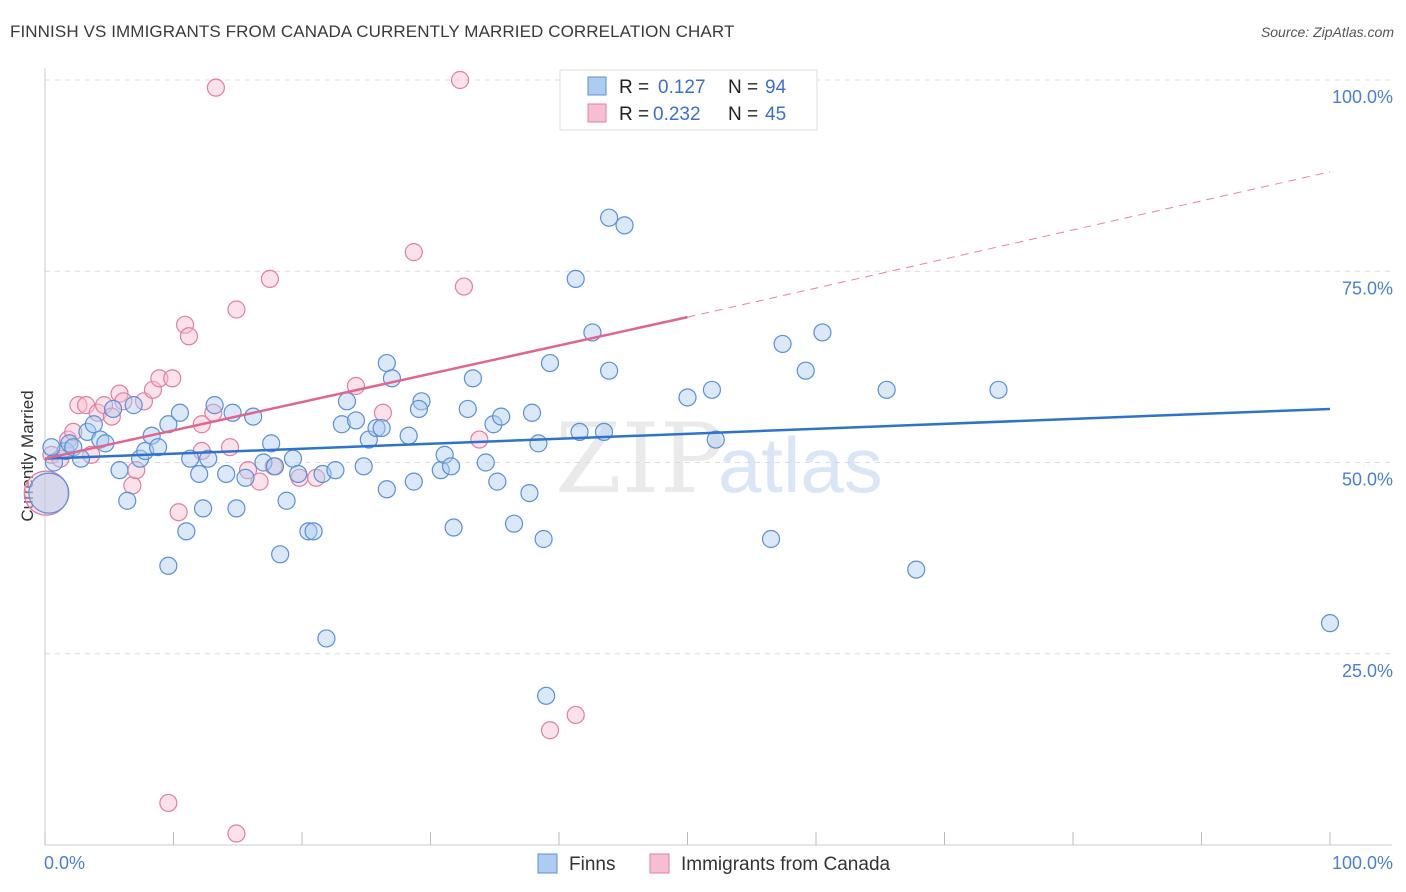 This screenshot has width=1406, height=892. What do you see at coordinates (1362, 384) in the screenshot?
I see `y-tick-labels: 100.0% 75.0% 50.0% 25.0%` at bounding box center [1362, 384].